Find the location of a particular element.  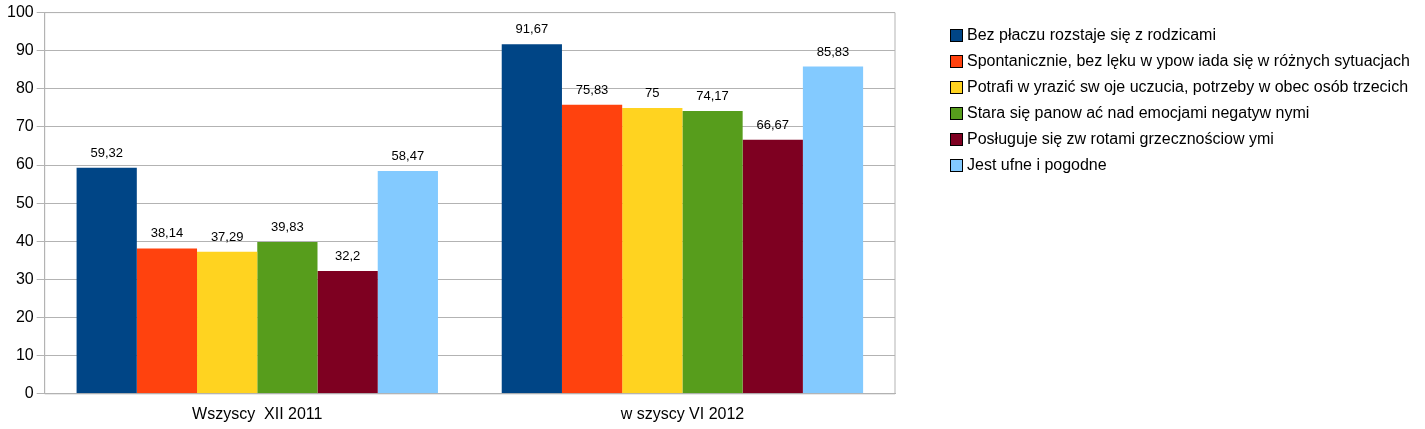

data-label: 32,2 is located at coordinates (347, 256).